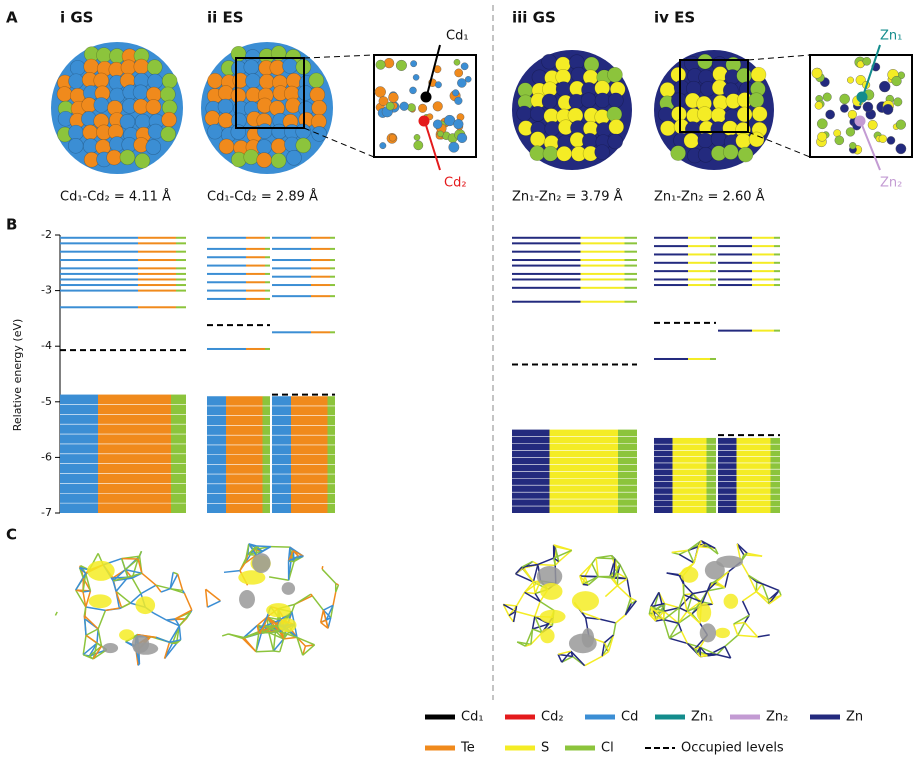  What do you see at coordinates (46, 290) in the screenshot?
I see `y-tick-label: -3` at bounding box center [46, 290].